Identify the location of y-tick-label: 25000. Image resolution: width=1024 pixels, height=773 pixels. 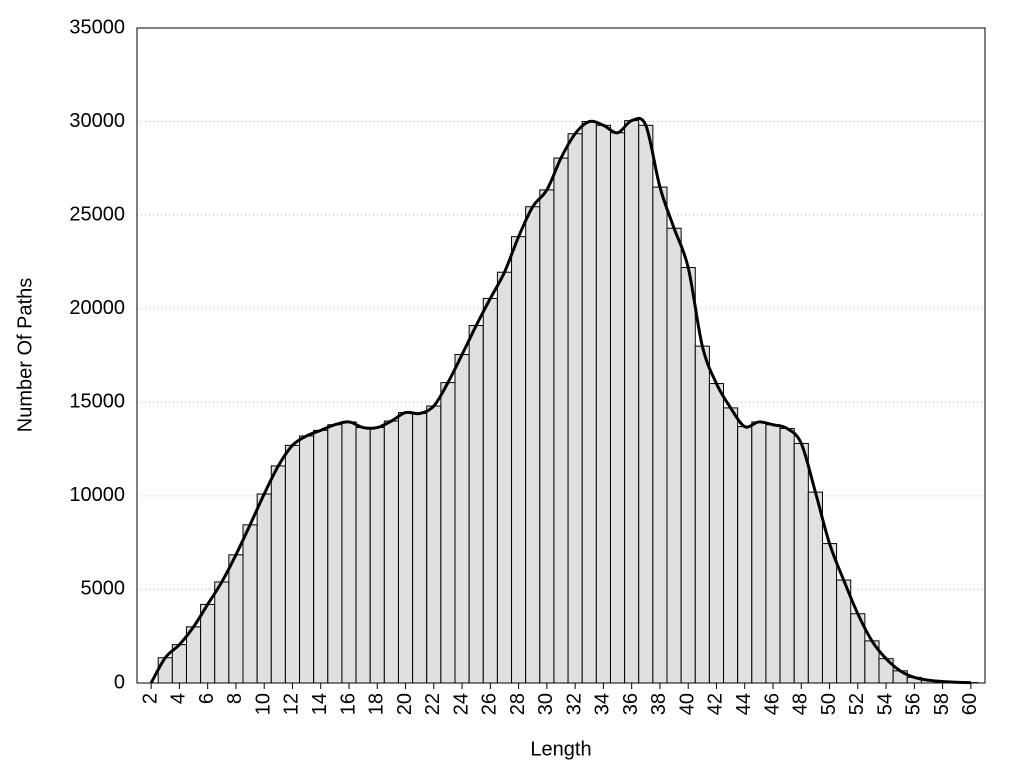
(97, 214).